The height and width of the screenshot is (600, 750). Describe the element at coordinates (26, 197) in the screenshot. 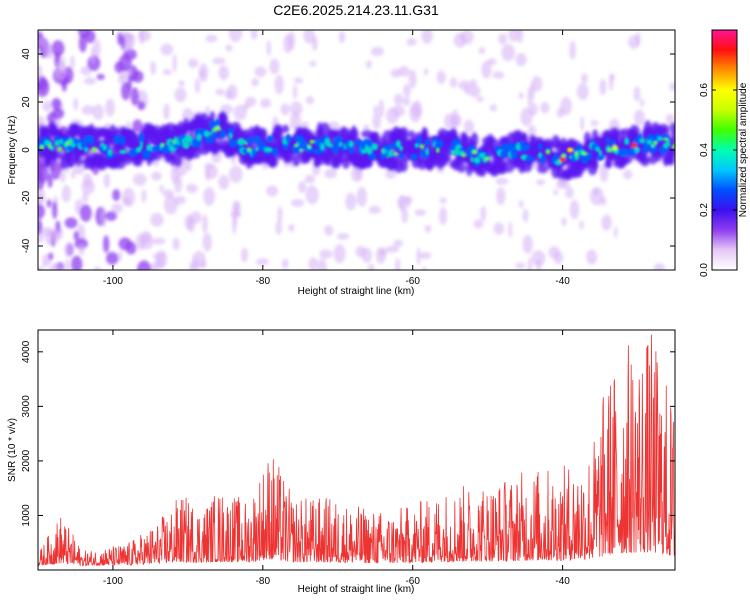

I see `y-tick-label: -20` at that location.